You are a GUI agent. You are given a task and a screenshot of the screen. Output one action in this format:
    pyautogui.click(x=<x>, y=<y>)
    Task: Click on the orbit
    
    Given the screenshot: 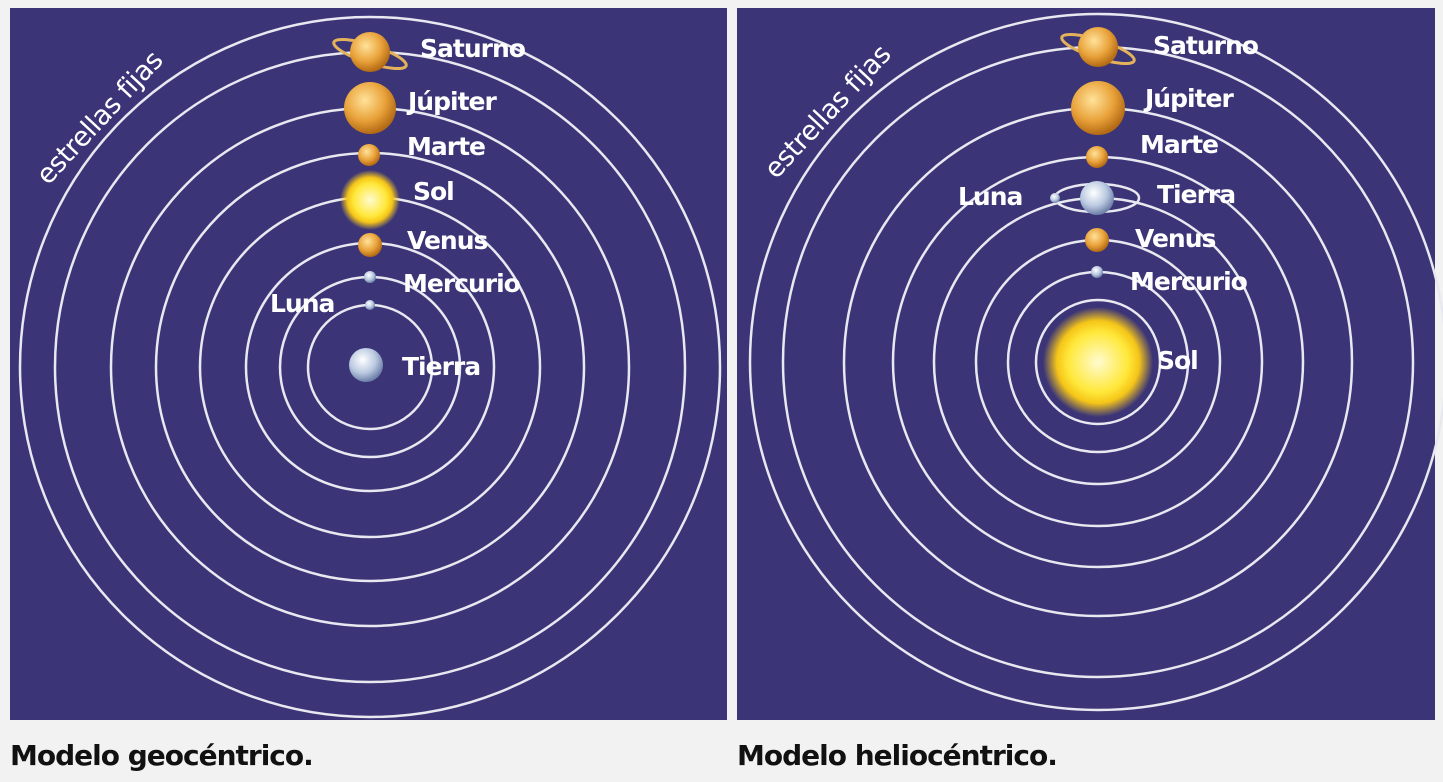 What is the action you would take?
    pyautogui.click(x=1098, y=362)
    